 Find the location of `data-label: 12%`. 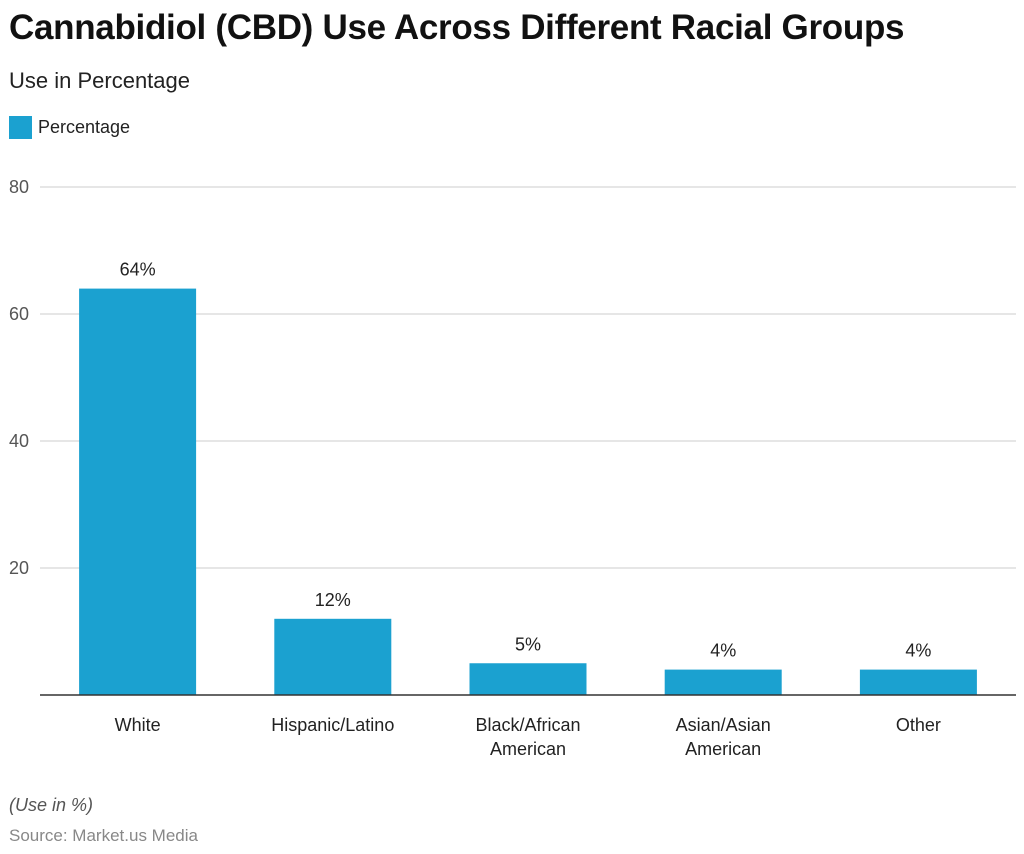

data-label: 12% is located at coordinates (333, 600).